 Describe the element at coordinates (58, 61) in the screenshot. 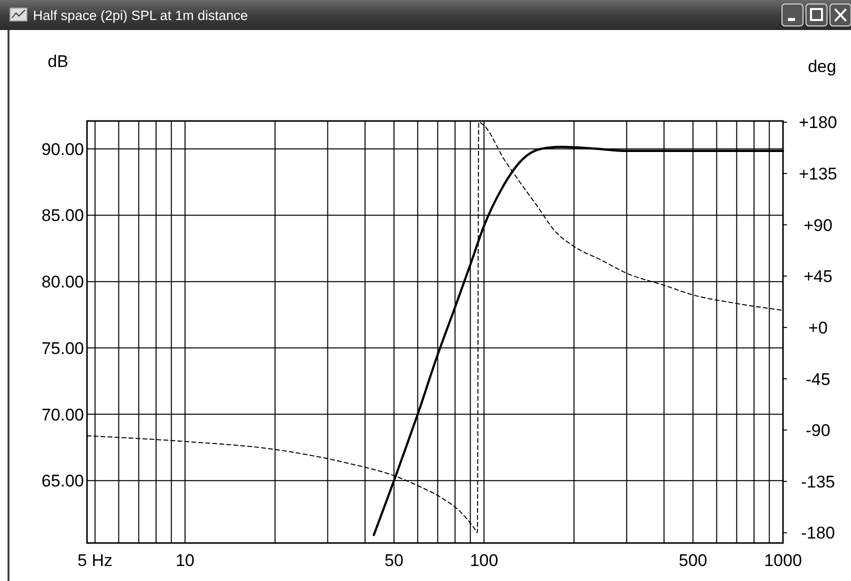

I see `y-axis-title: dB` at that location.